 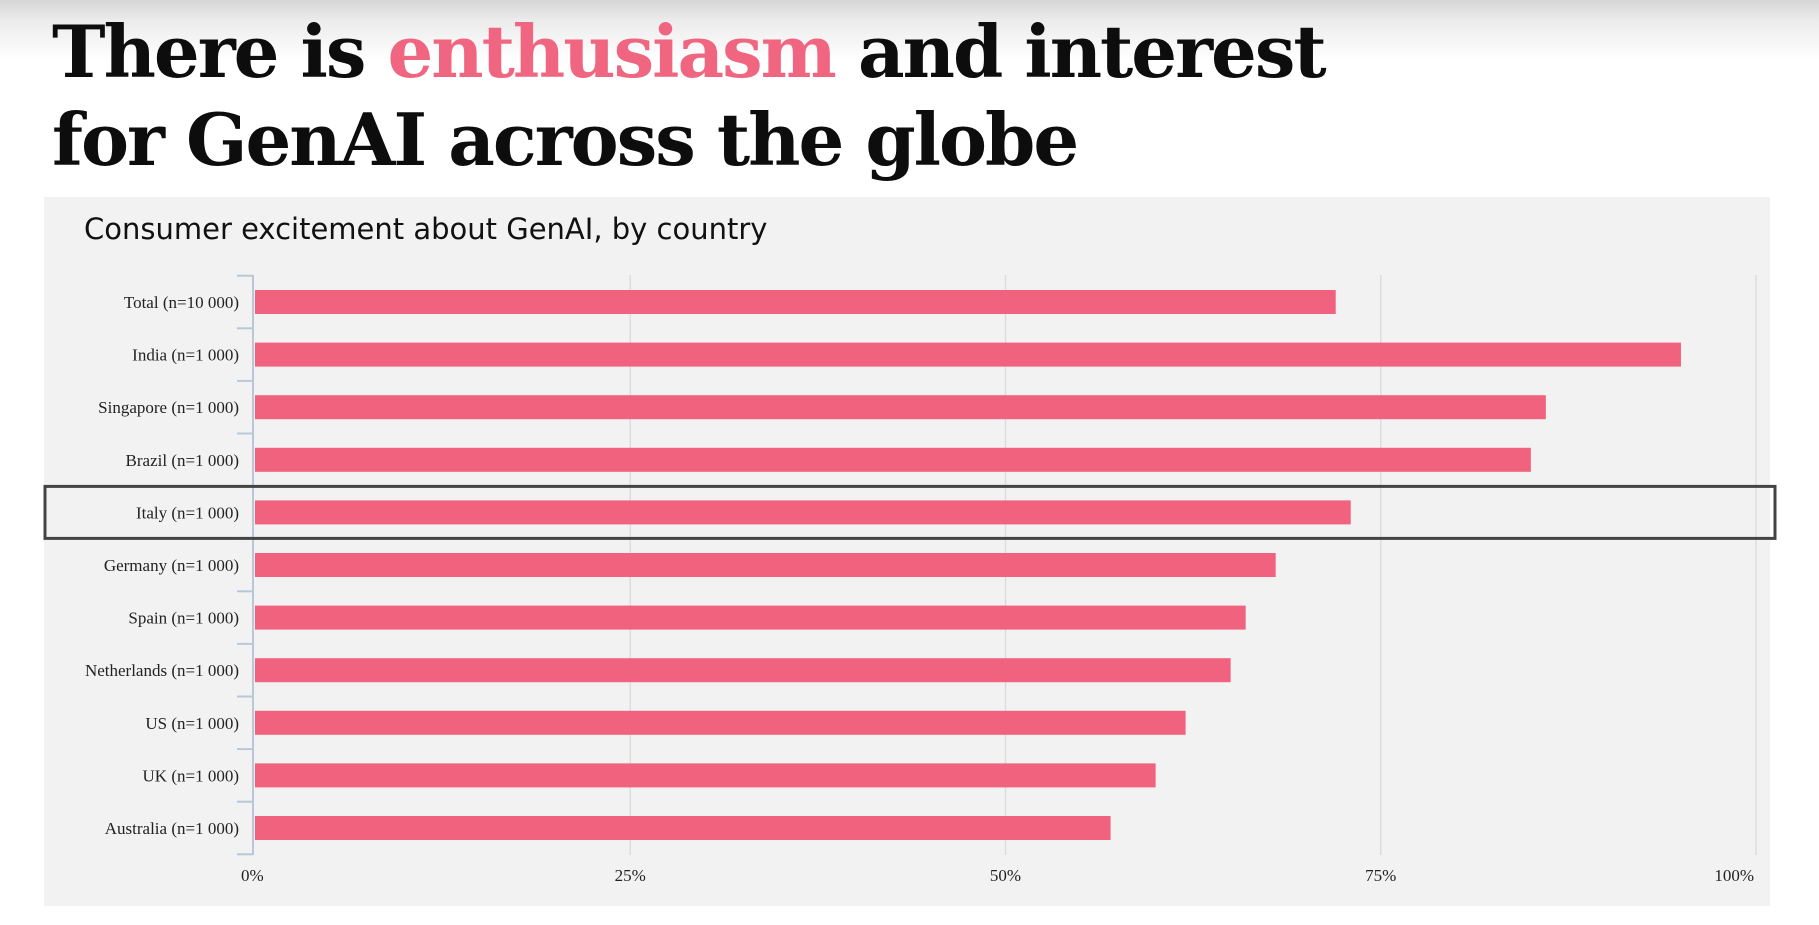 What do you see at coordinates (191, 775) in the screenshot?
I see `category-label: UK (n=1 000)` at bounding box center [191, 775].